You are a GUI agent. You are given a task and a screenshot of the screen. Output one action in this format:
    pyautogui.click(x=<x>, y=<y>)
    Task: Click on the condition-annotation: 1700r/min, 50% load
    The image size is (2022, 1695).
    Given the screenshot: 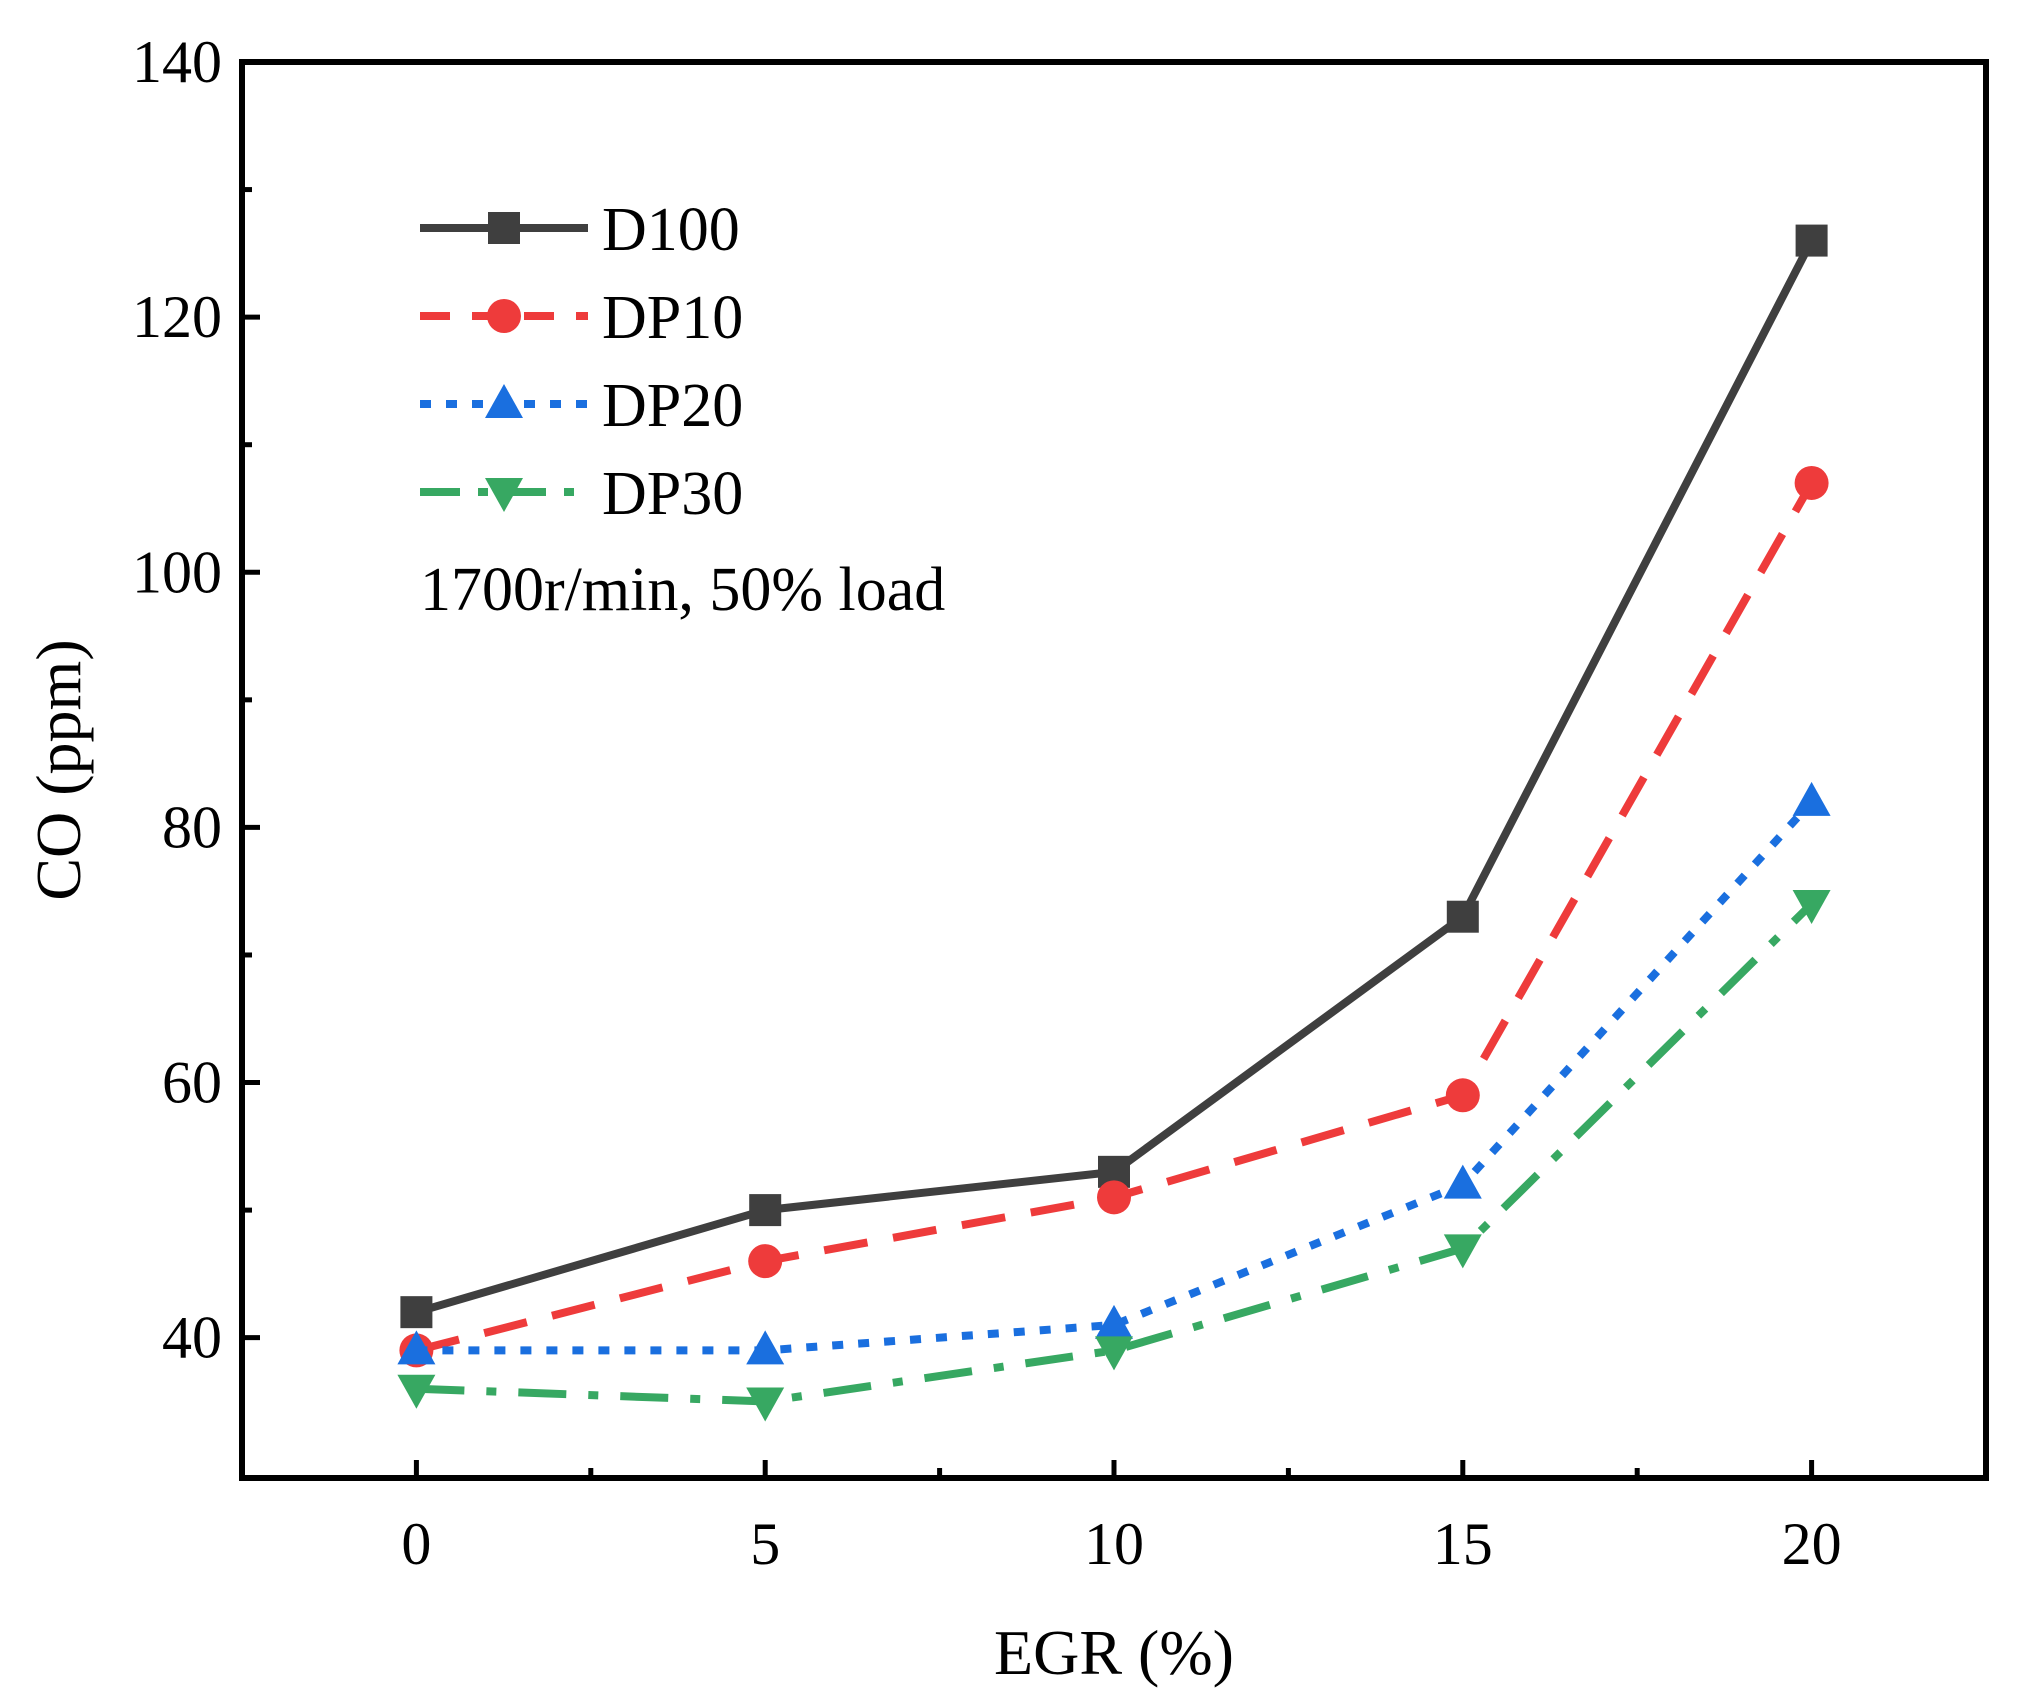 What is the action you would take?
    pyautogui.click(x=682, y=590)
    